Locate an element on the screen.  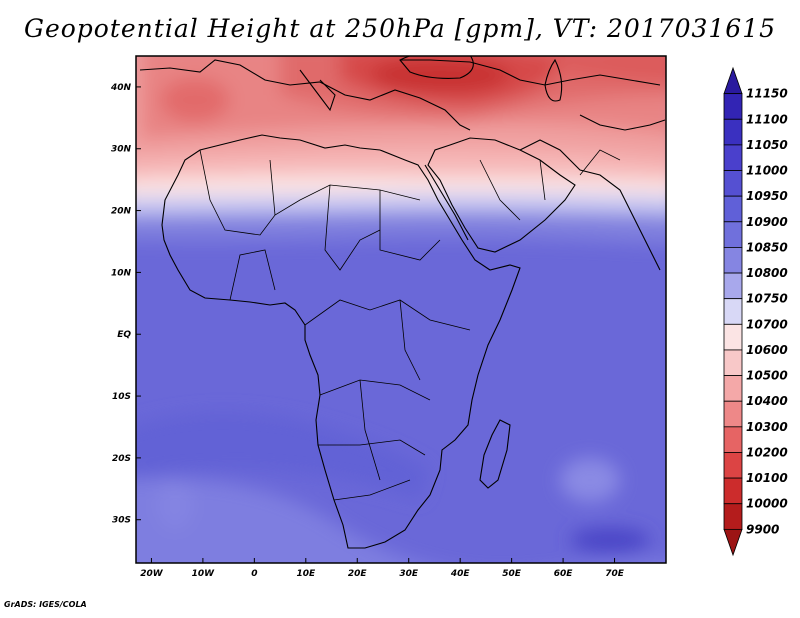
x-tick-label: 60E is located at coordinates (564, 574).